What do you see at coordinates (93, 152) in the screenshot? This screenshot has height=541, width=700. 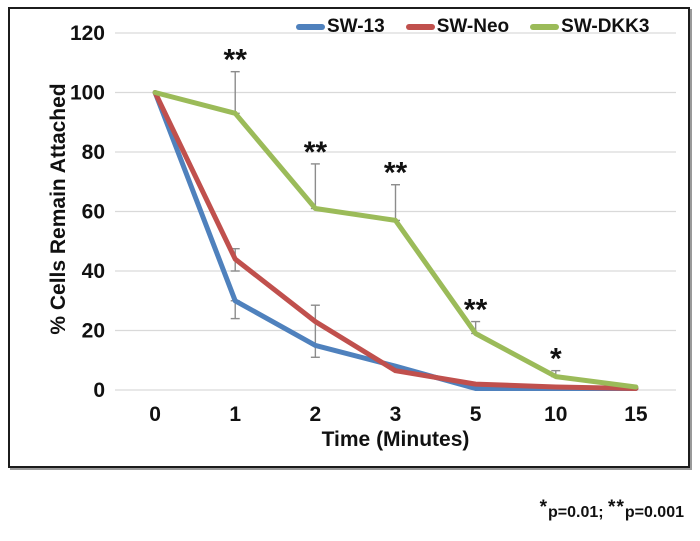 I see `y-tick-label: 80` at bounding box center [93, 152].